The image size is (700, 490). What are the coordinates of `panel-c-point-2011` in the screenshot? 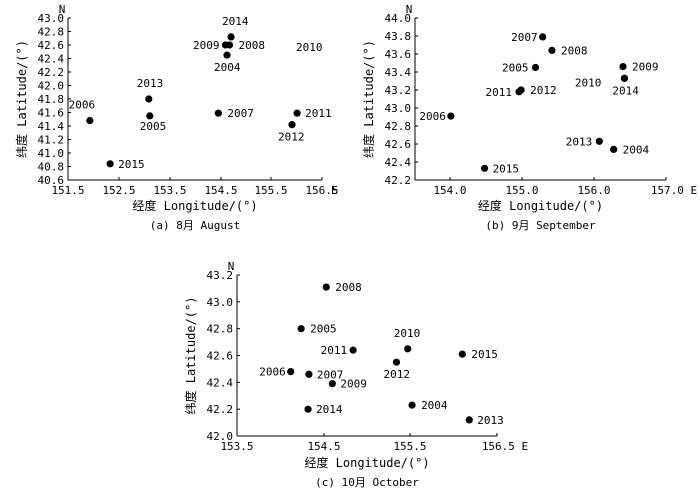 It's located at (353, 350).